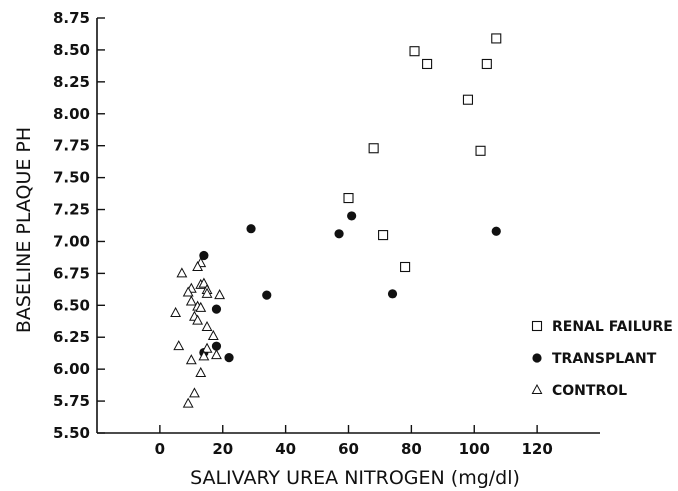 This screenshot has height=491, width=678. Describe the element at coordinates (71, 273) in the screenshot. I see `y-tick-label: 6.75` at that location.